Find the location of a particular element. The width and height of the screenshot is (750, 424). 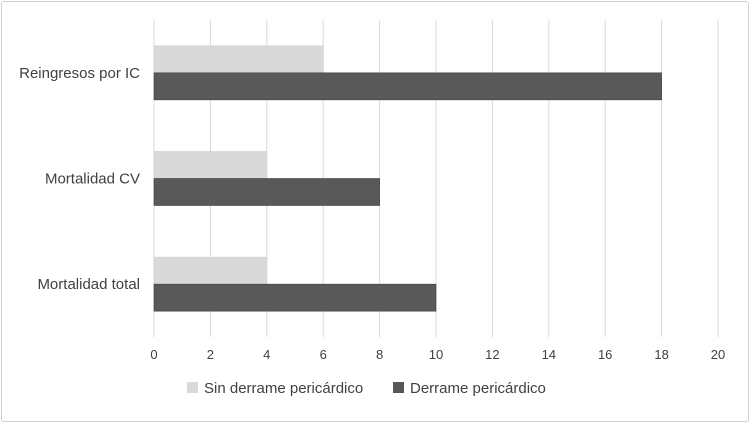

legend-label: Sin derrame pericárdico is located at coordinates (283, 388).